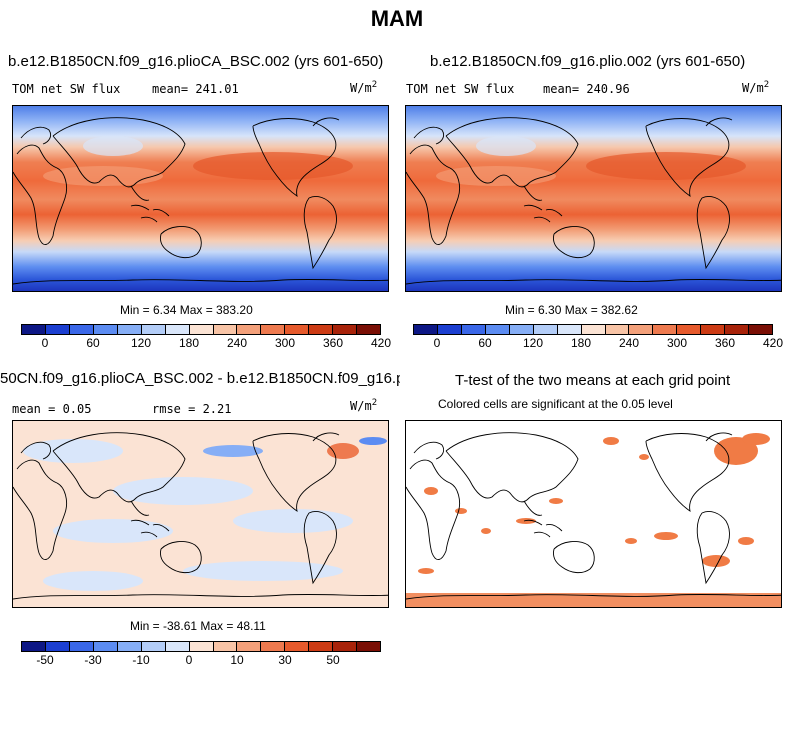 The height and width of the screenshot is (733, 794). I want to click on panel1-mean-label: mean= 241.01, so click(195, 89).